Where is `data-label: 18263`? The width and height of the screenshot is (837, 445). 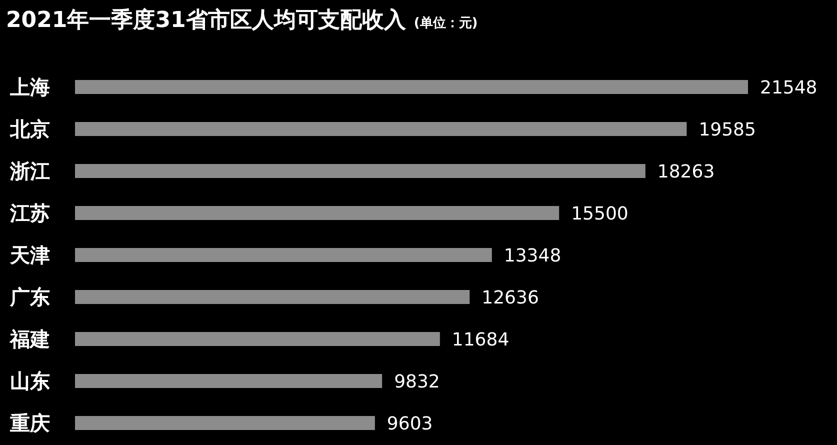 data-label: 18263 is located at coordinates (686, 171).